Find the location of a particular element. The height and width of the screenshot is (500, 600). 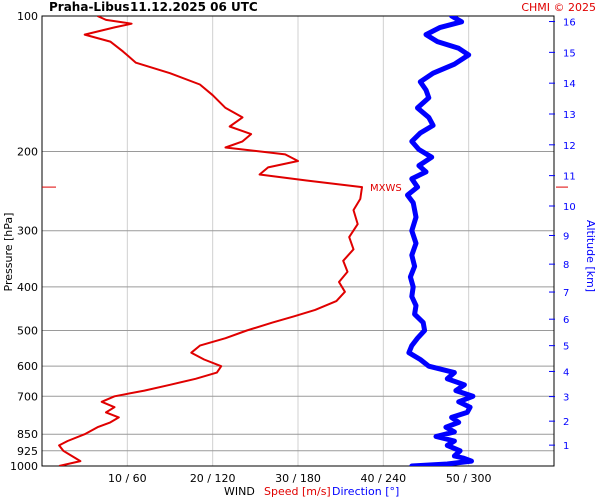

max-wind-label: MXWS is located at coordinates (386, 188).